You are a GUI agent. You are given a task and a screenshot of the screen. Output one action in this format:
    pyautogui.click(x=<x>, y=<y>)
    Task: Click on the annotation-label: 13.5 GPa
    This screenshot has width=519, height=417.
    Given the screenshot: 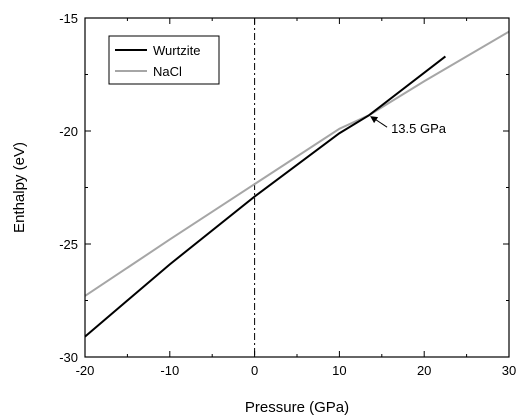 What is the action you would take?
    pyautogui.click(x=419, y=128)
    